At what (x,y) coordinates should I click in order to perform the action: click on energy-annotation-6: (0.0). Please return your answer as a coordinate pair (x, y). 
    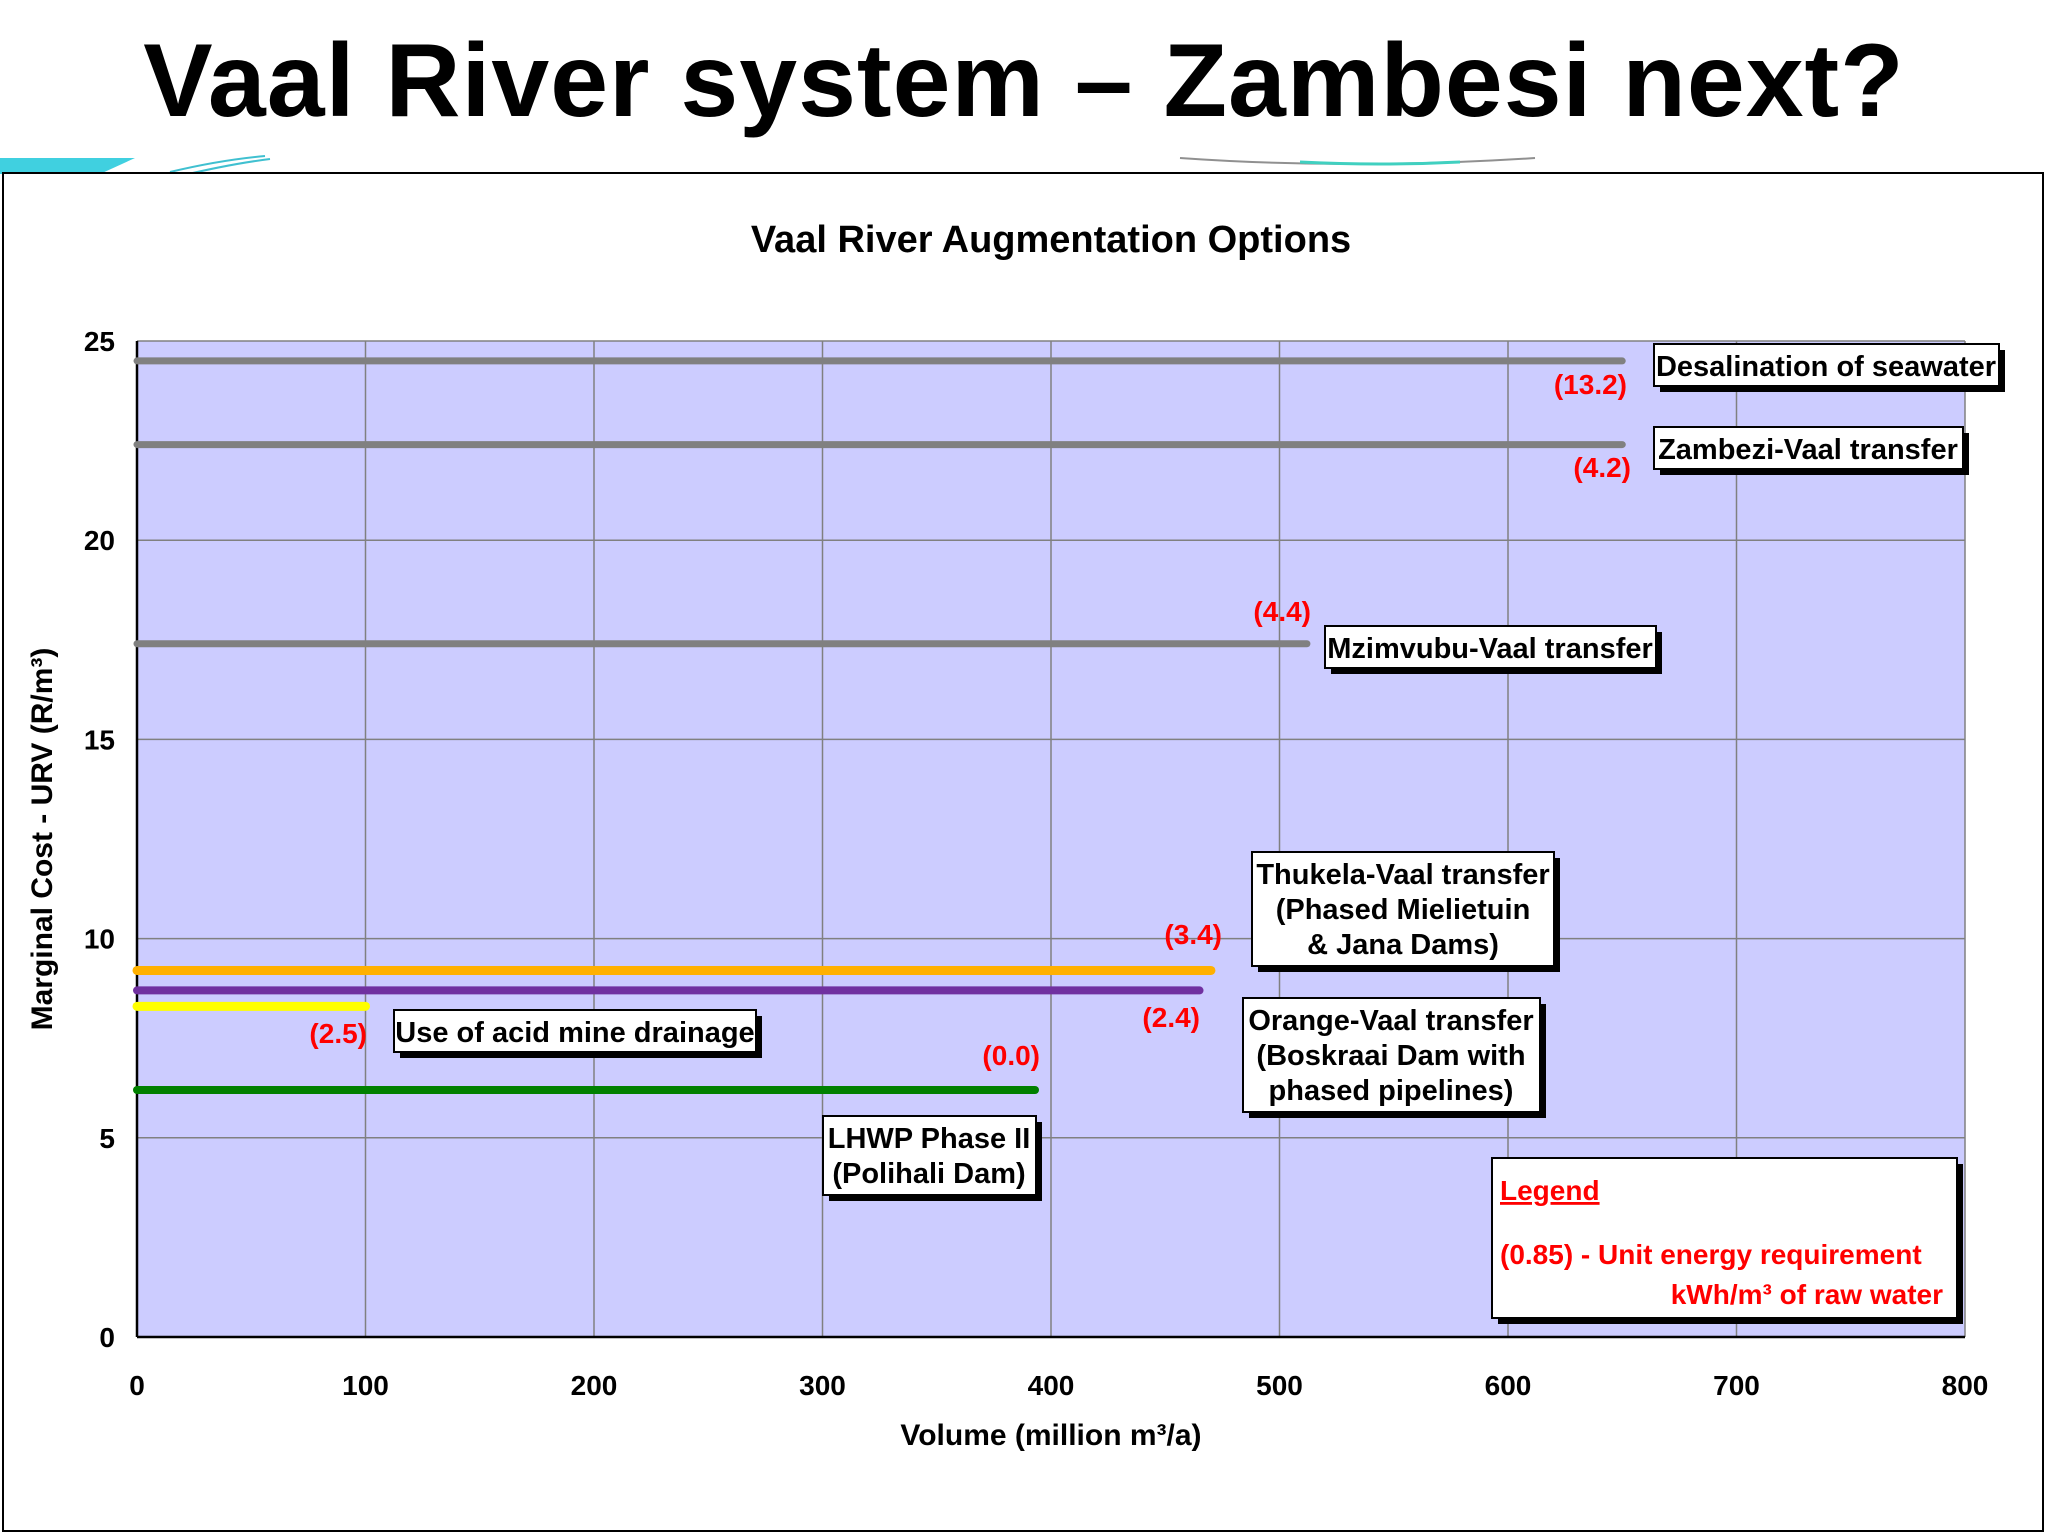
    Looking at the image, I should click on (1011, 1055).